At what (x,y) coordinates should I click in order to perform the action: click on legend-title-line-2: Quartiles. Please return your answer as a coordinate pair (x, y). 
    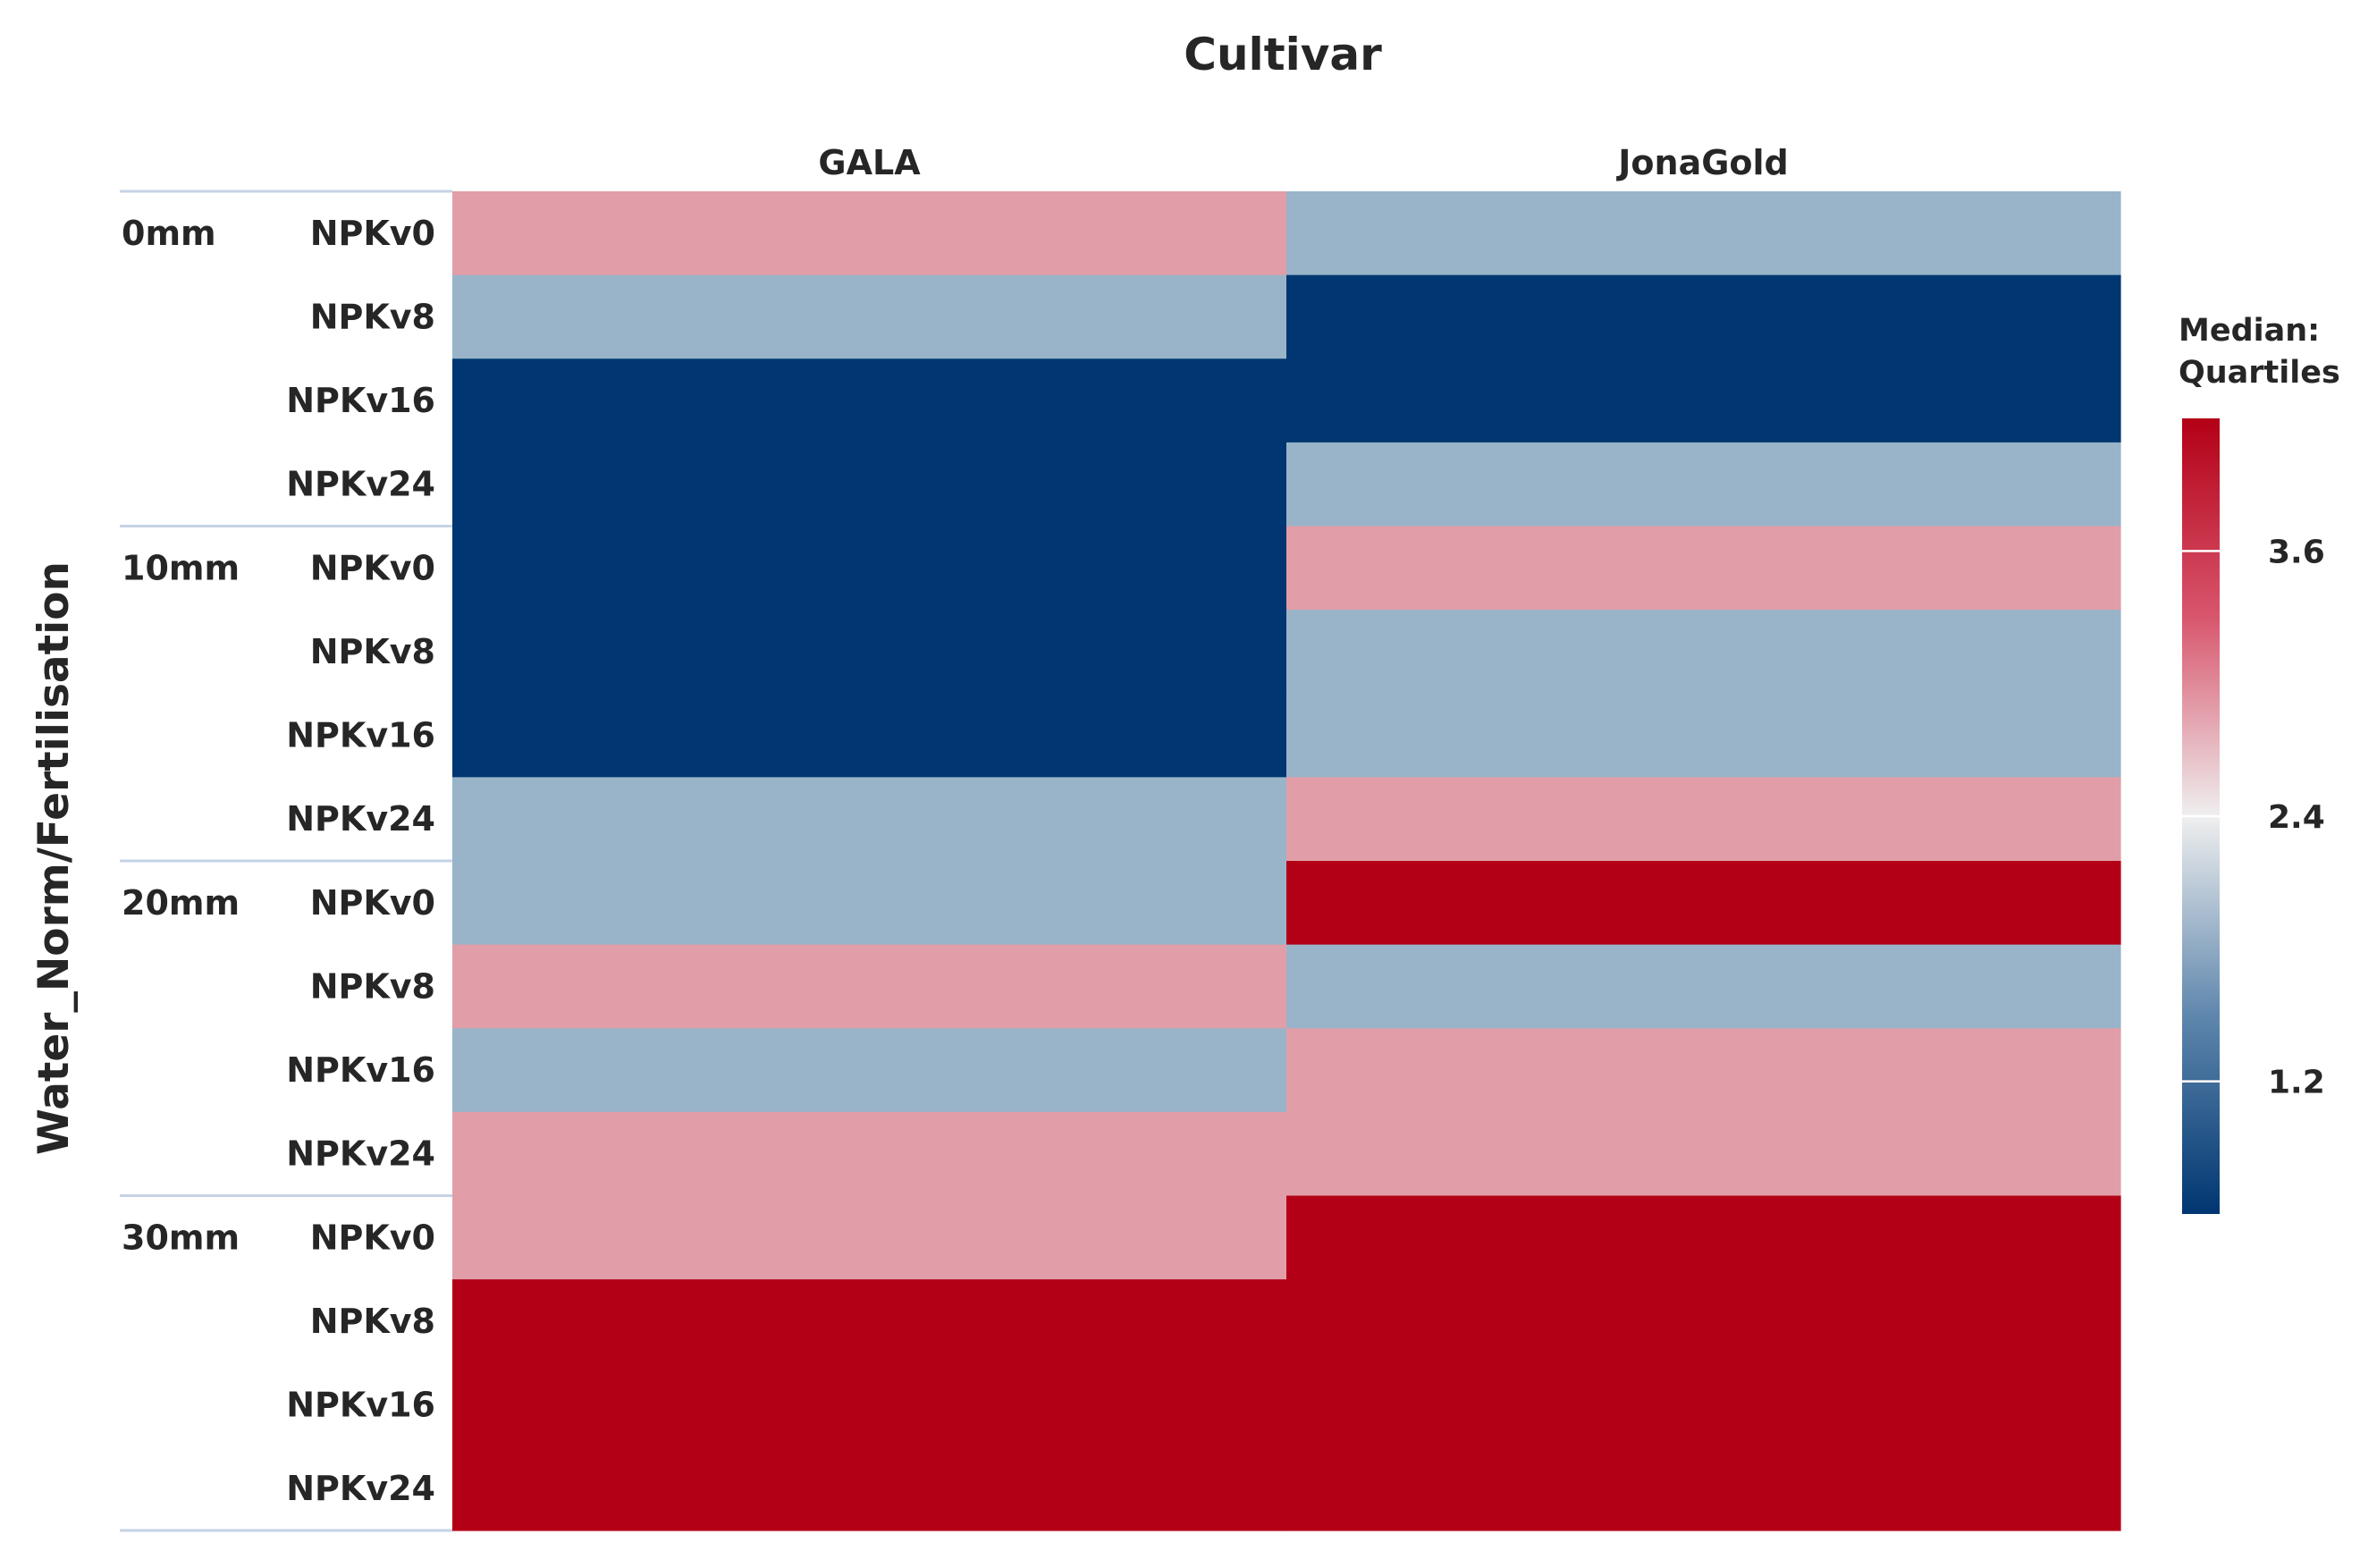
    Looking at the image, I should click on (2259, 373).